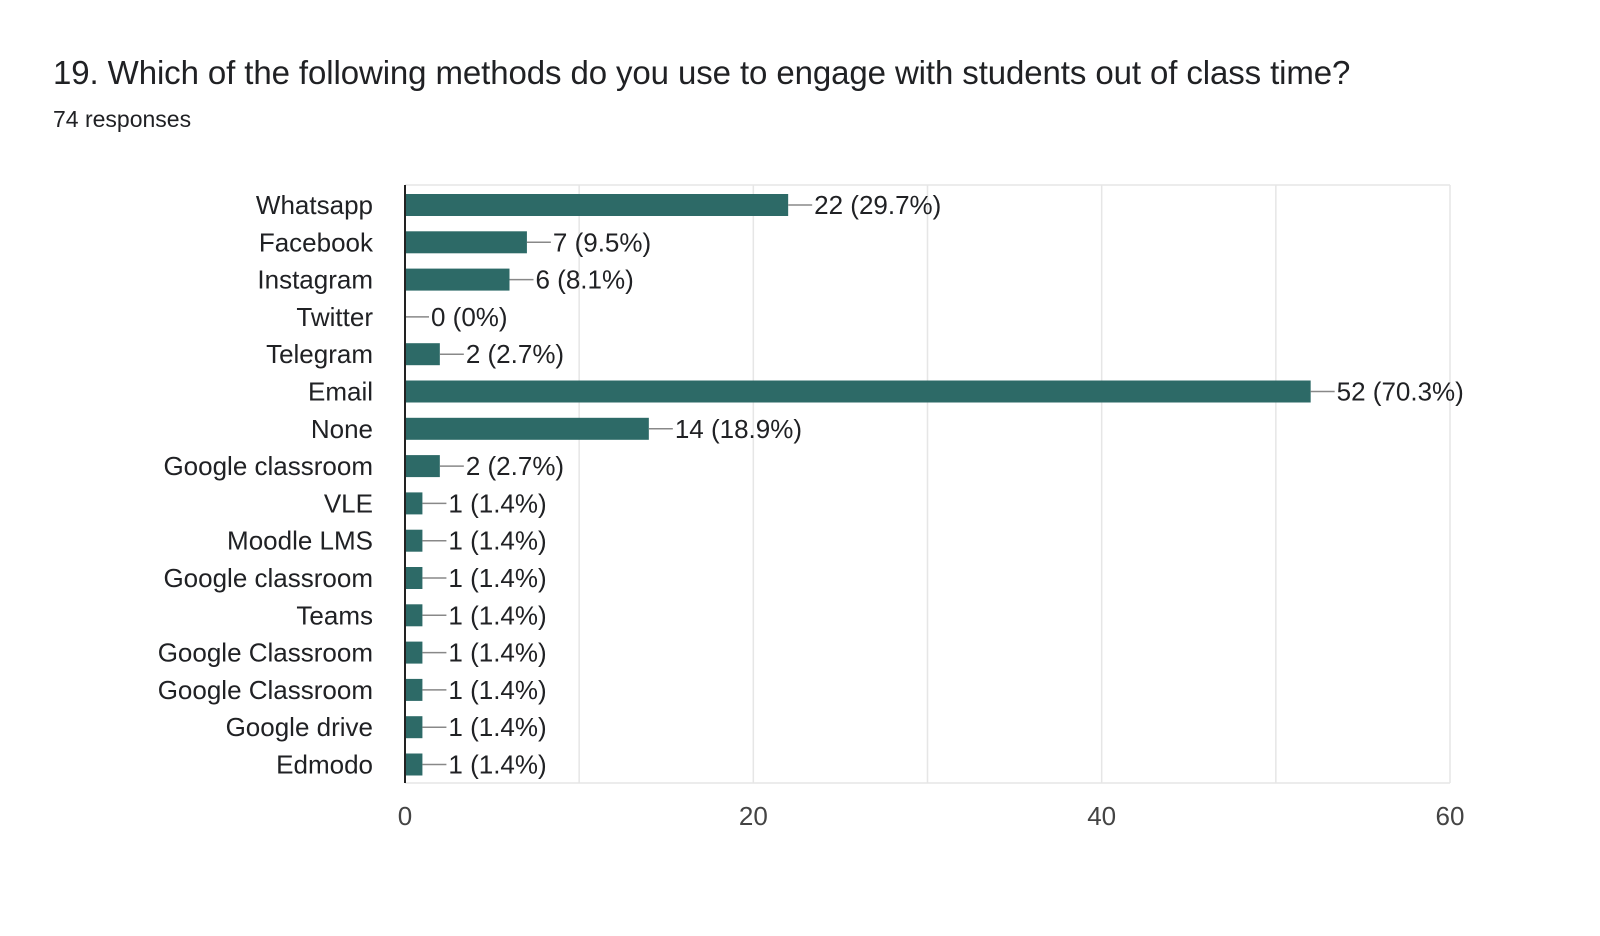 This screenshot has height=936, width=1600. I want to click on category-label: Instagram, so click(315, 280).